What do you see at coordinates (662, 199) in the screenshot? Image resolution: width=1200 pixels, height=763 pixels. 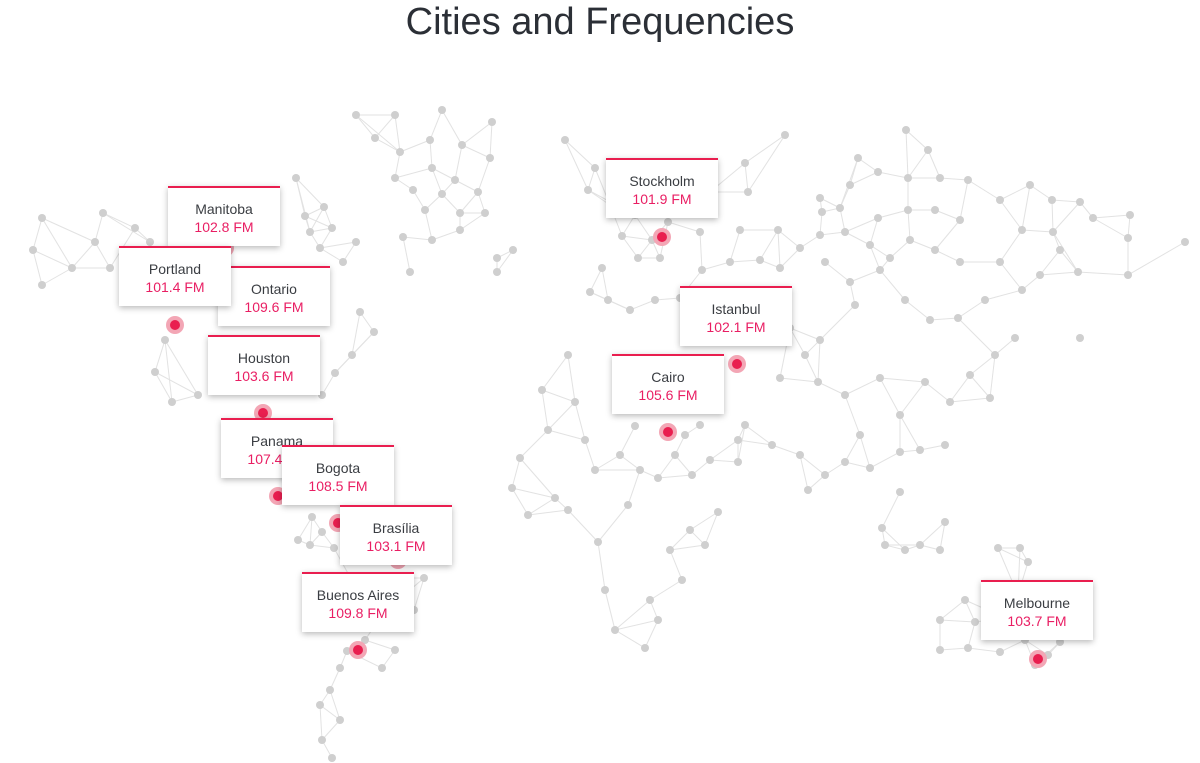 I see `city-frequency: 101.9 FM` at bounding box center [662, 199].